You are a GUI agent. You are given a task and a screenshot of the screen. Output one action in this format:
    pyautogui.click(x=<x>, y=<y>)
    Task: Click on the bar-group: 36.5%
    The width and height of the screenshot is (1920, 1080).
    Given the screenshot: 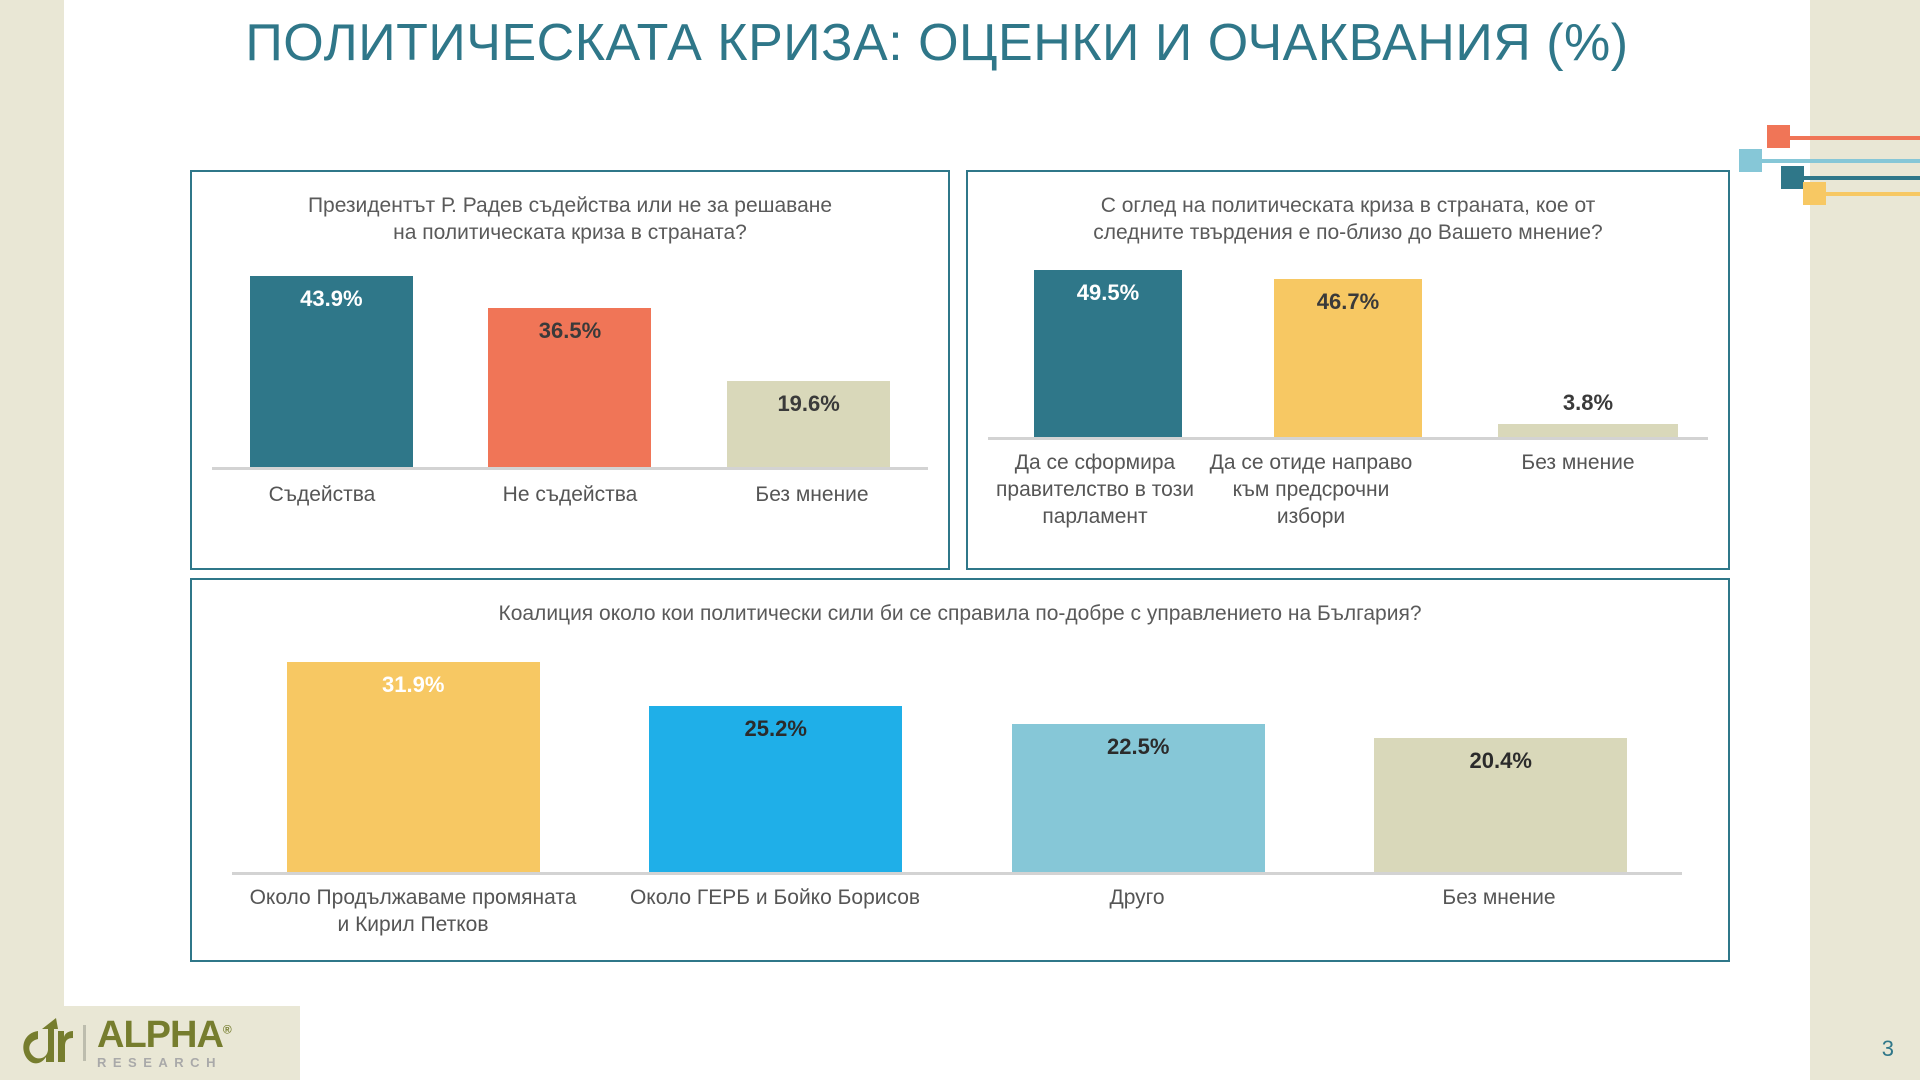 What is the action you would take?
    pyautogui.click(x=570, y=387)
    